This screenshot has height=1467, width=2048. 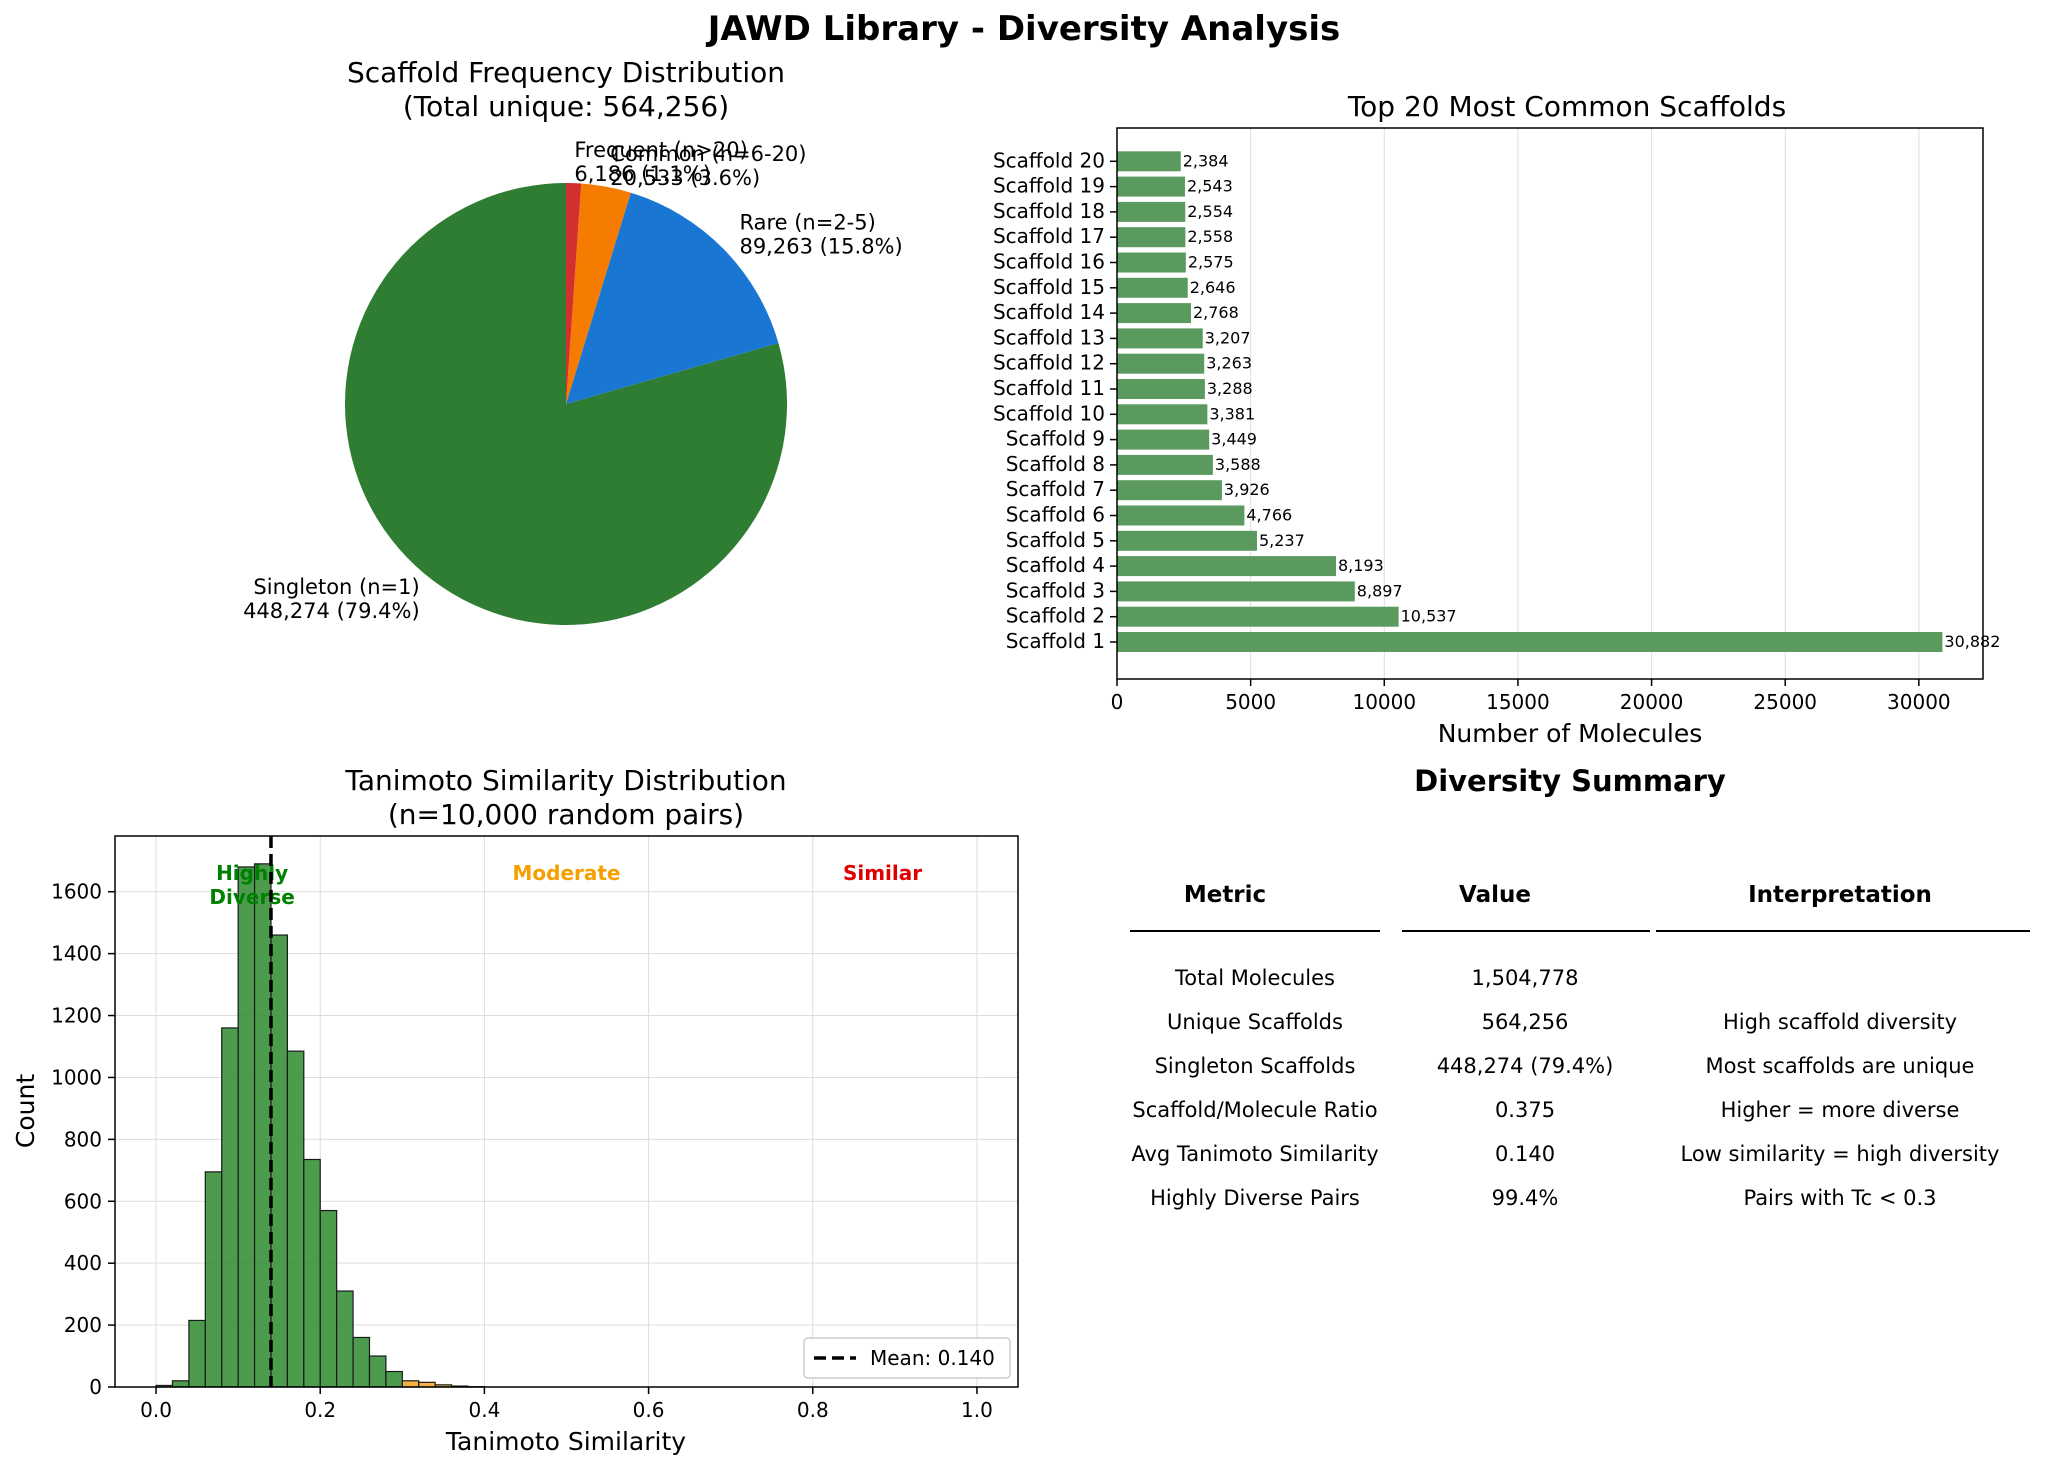 I want to click on legend-mean-label: Mean: 0.140, so click(x=932, y=1358).